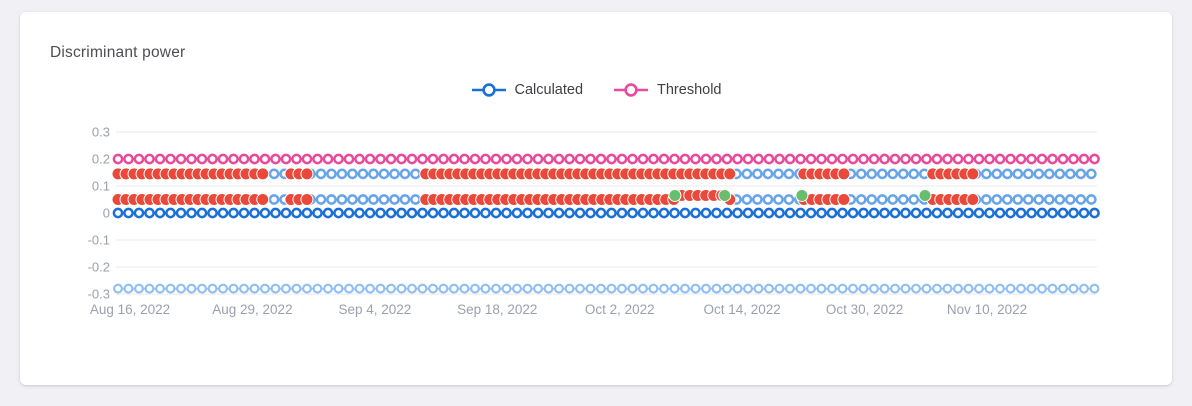 The width and height of the screenshot is (1192, 406). Describe the element at coordinates (596, 90) in the screenshot. I see `chart-legend: Calculated Threshold` at that location.